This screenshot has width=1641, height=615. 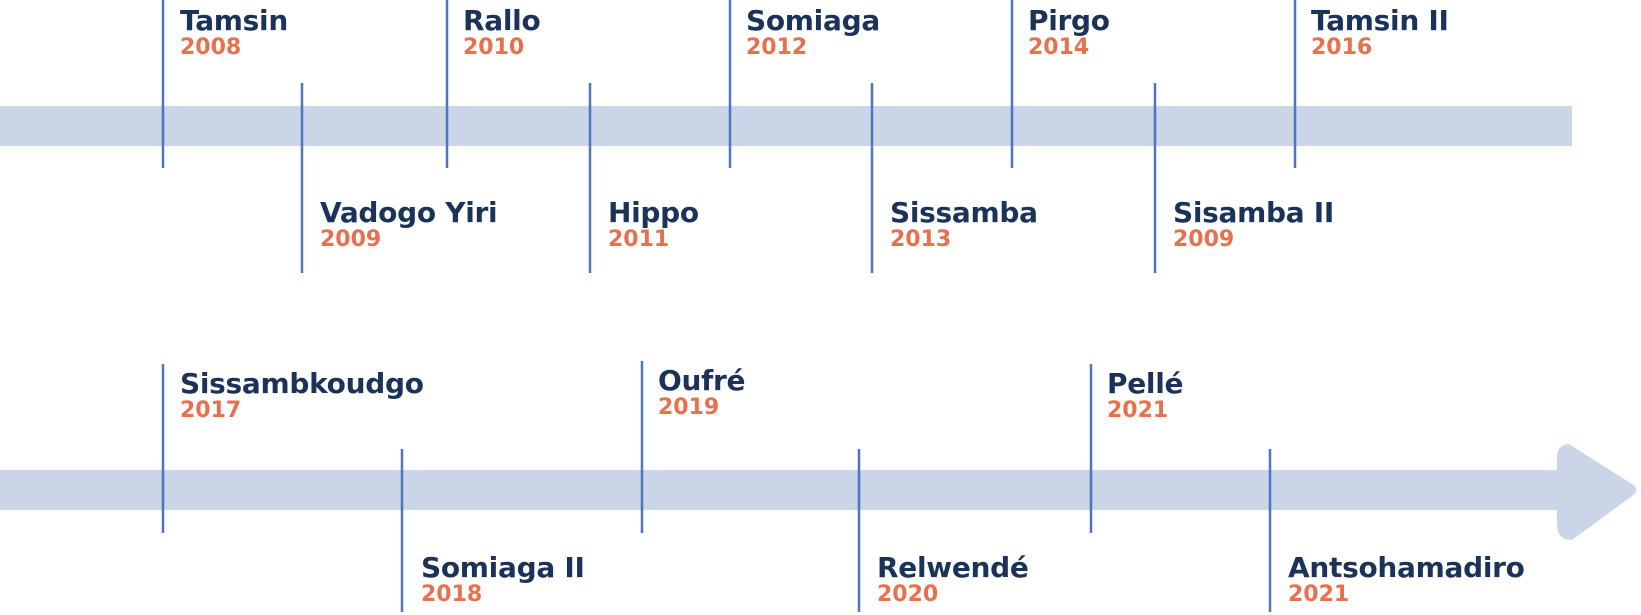 What do you see at coordinates (653, 212) in the screenshot?
I see `event-title: Hippo` at bounding box center [653, 212].